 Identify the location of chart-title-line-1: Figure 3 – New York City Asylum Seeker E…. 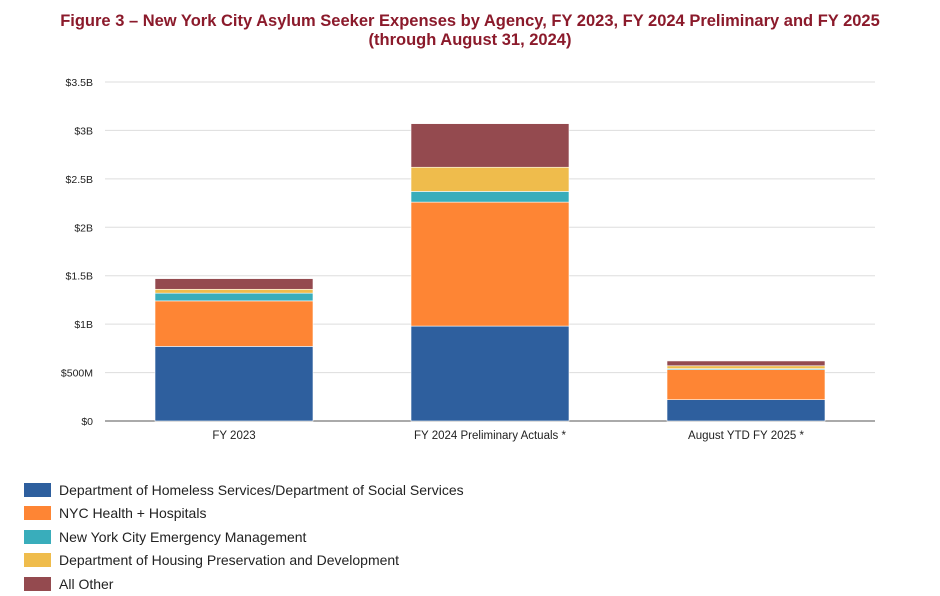
(470, 21).